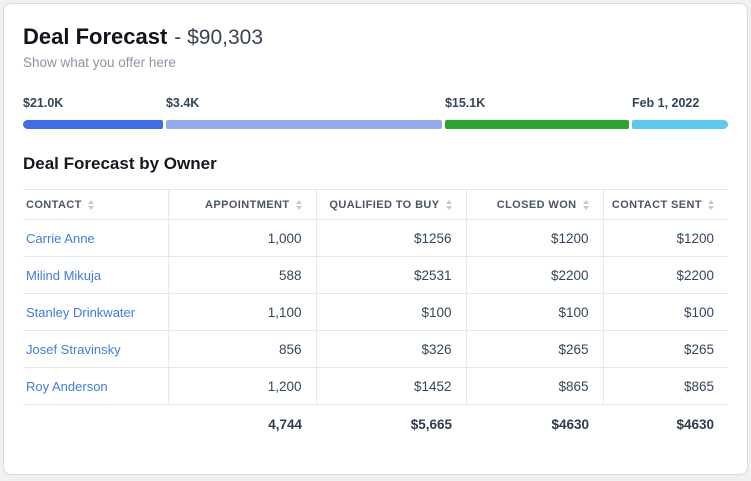 Image resolution: width=751 pixels, height=481 pixels. What do you see at coordinates (120, 163) in the screenshot?
I see `section-title: Deal Forecast by Owner` at bounding box center [120, 163].